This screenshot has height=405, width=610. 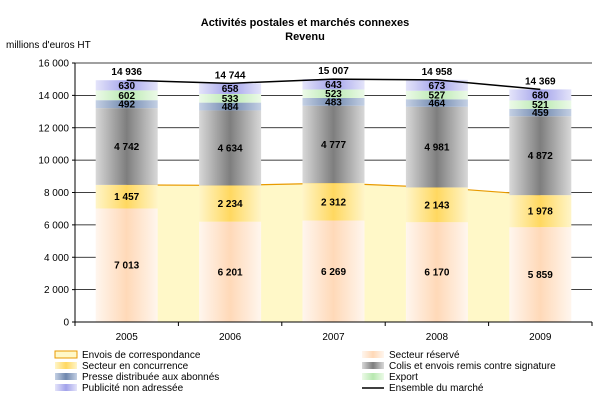 I want to click on legend-label: Secteur en concurrence, so click(x=135, y=366).